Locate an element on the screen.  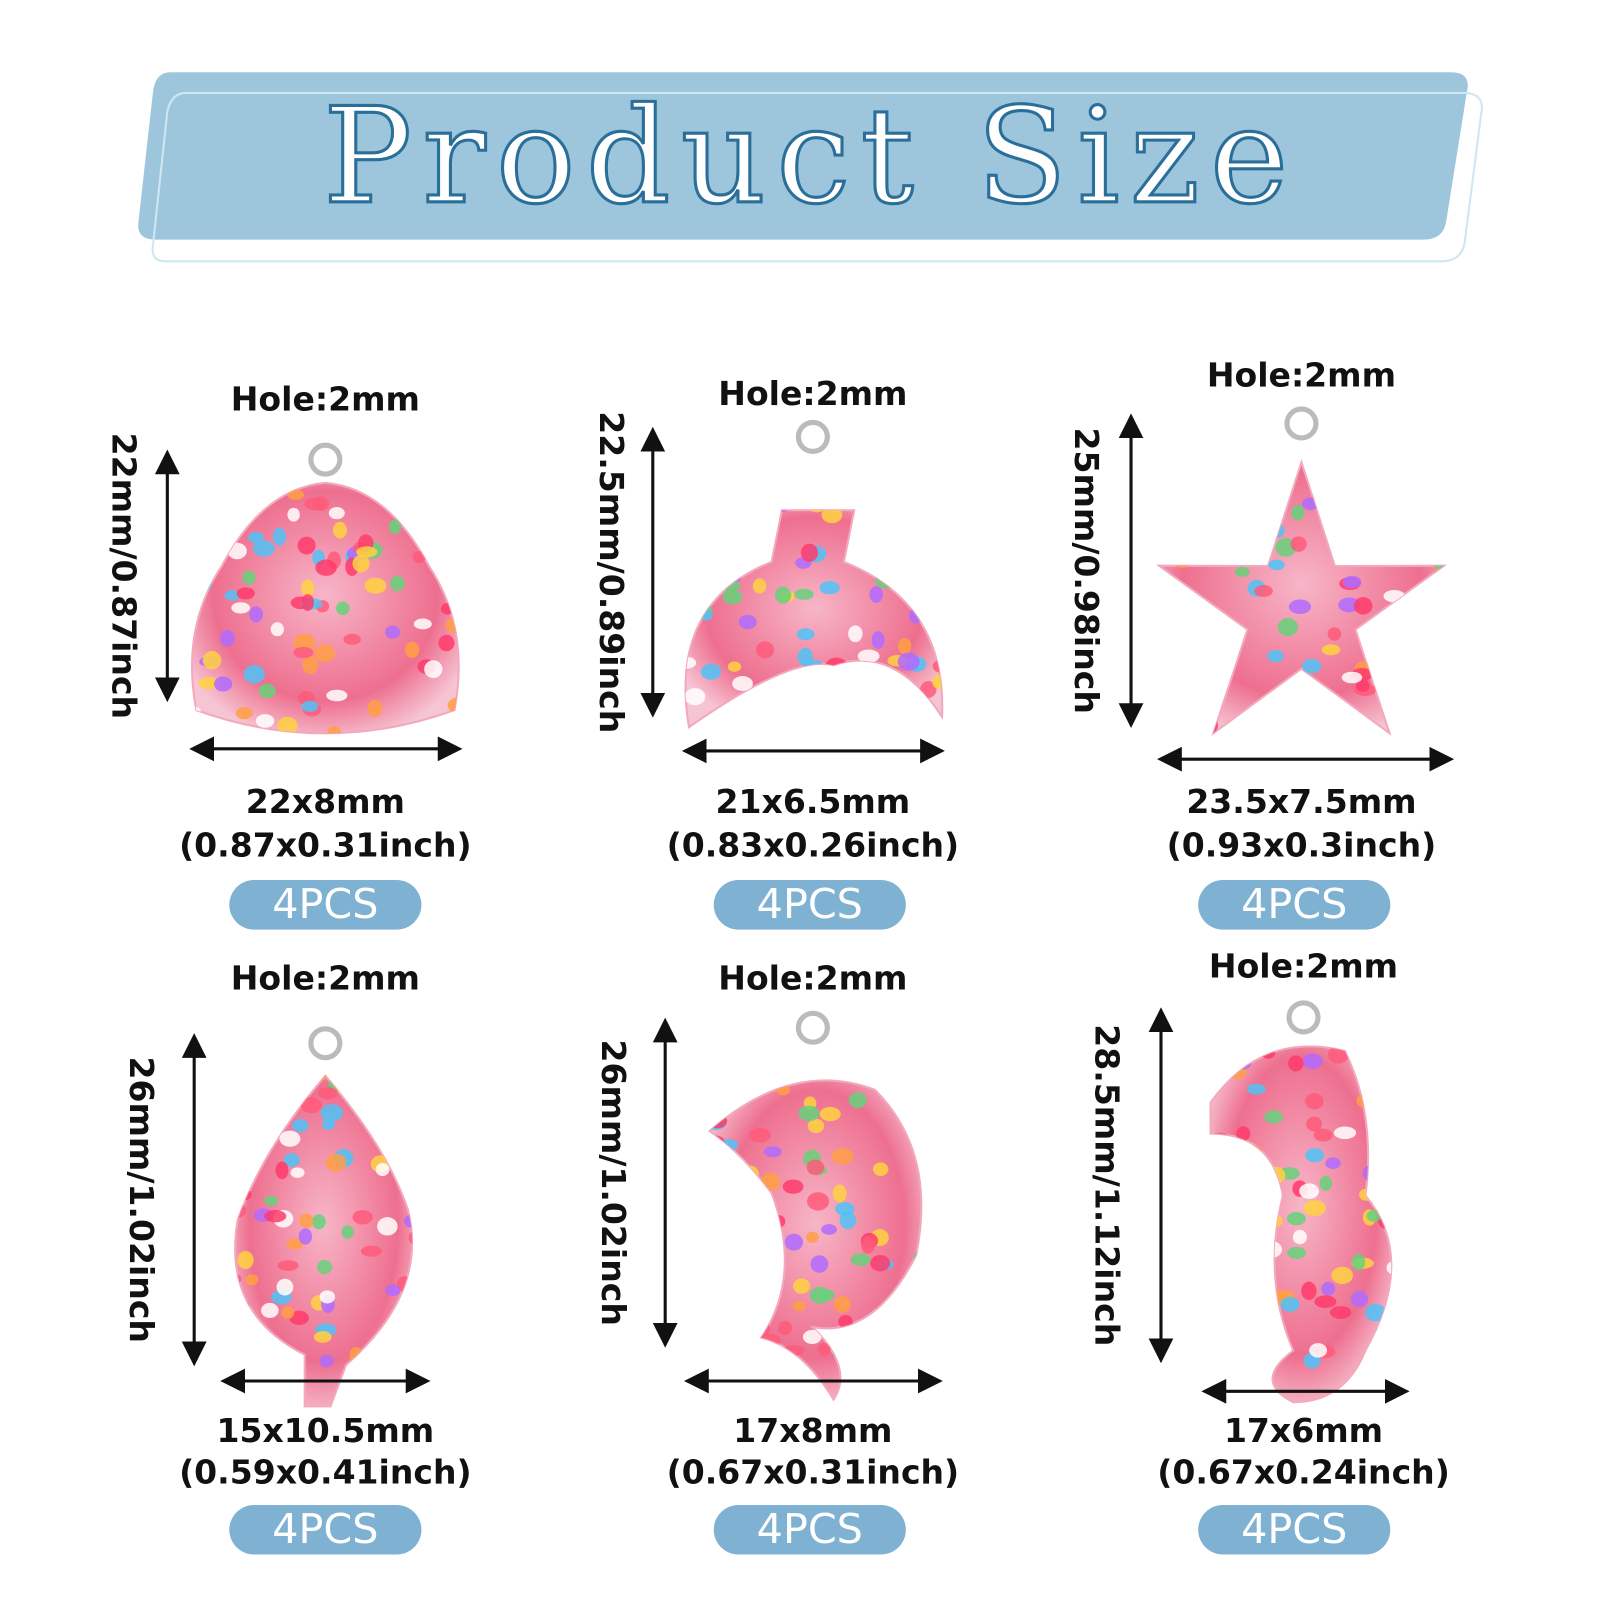
height-label: 22.5mm/0.89inch is located at coordinates (611, 572).